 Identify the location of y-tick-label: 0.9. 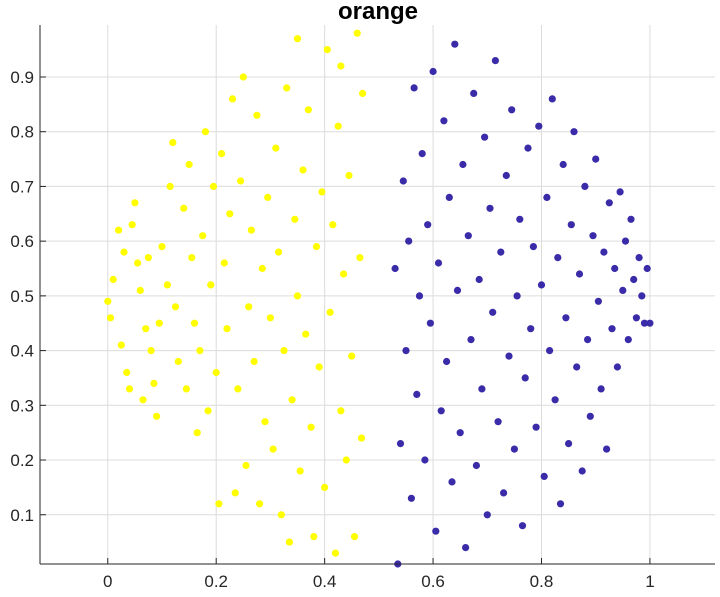
(22, 77).